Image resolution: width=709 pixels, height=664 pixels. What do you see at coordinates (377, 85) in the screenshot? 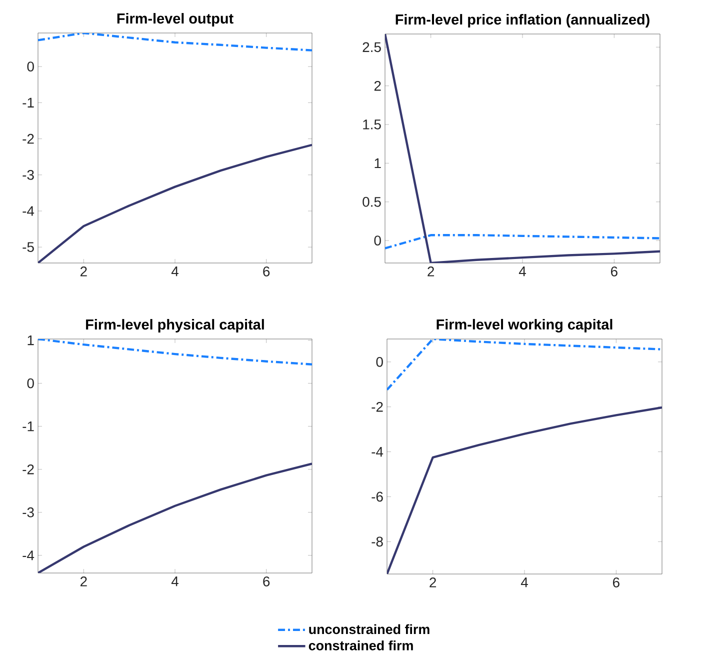
I see `y-tick-label: 2` at bounding box center [377, 85].